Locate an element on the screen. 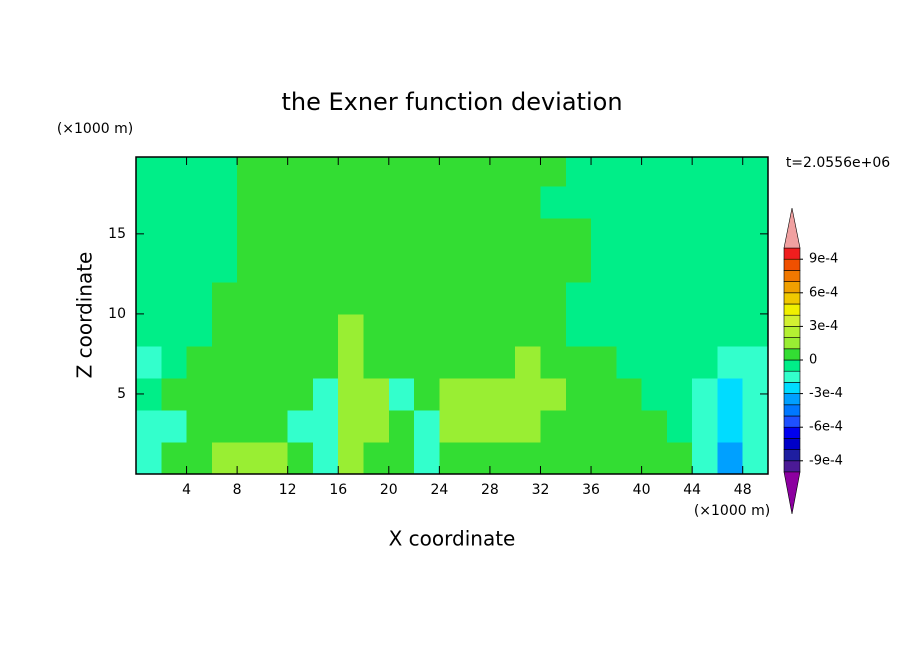  x-tick-label: 16 is located at coordinates (338, 490).